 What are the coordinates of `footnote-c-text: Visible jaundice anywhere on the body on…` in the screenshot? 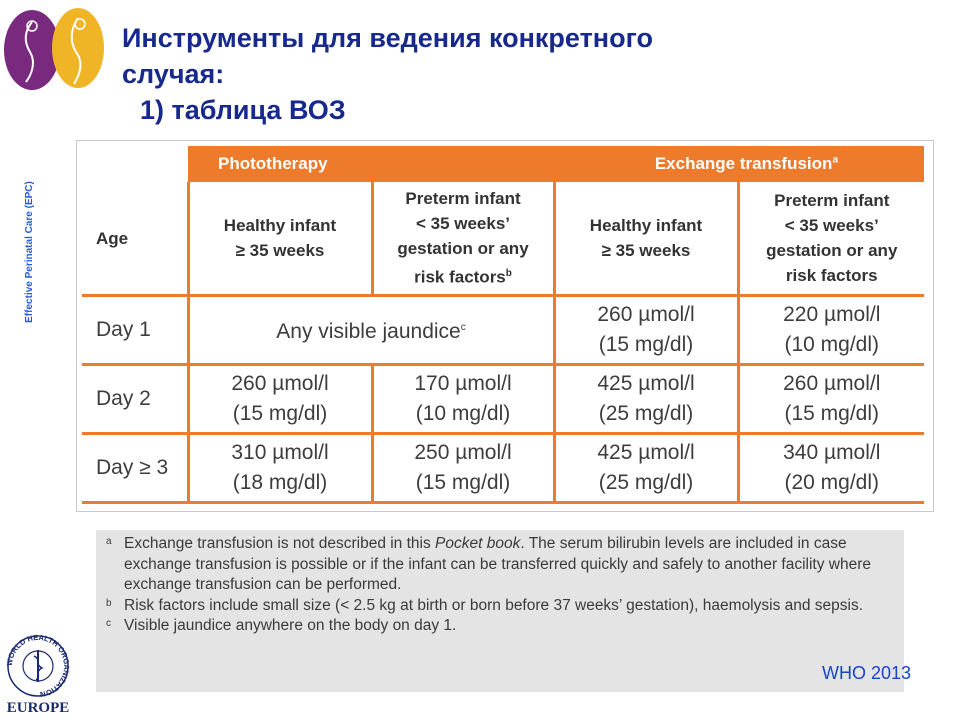 It's located at (290, 625).